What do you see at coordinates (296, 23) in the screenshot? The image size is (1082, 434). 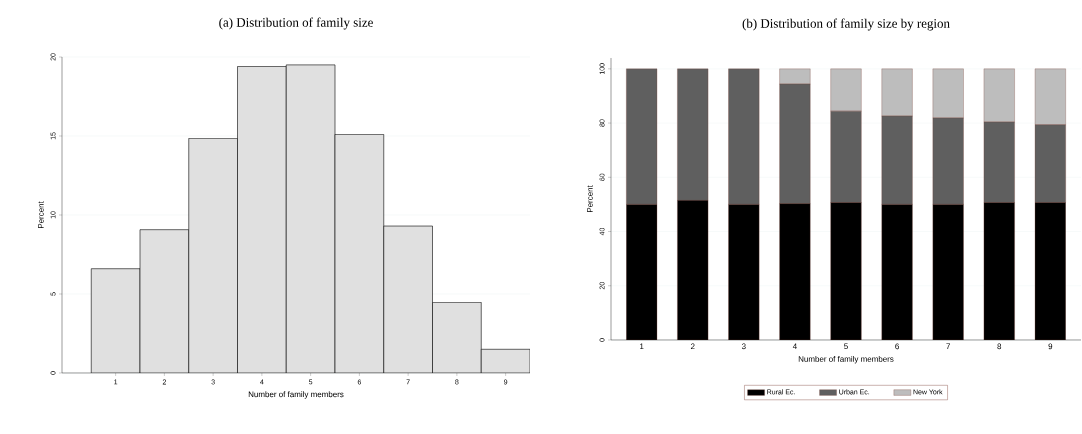 I see `chart-title: (a) Distribution of family size` at bounding box center [296, 23].